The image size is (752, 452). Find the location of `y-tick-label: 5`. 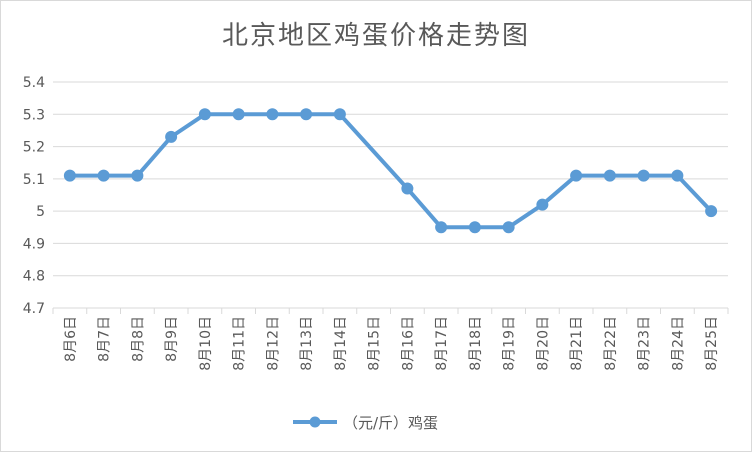

y-tick-label: 5 is located at coordinates (40, 212).